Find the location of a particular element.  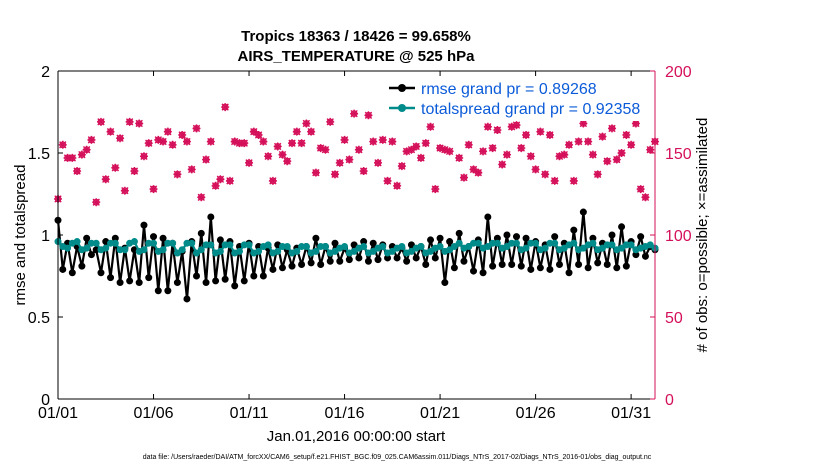

legend-box is located at coordinates (518, 99).